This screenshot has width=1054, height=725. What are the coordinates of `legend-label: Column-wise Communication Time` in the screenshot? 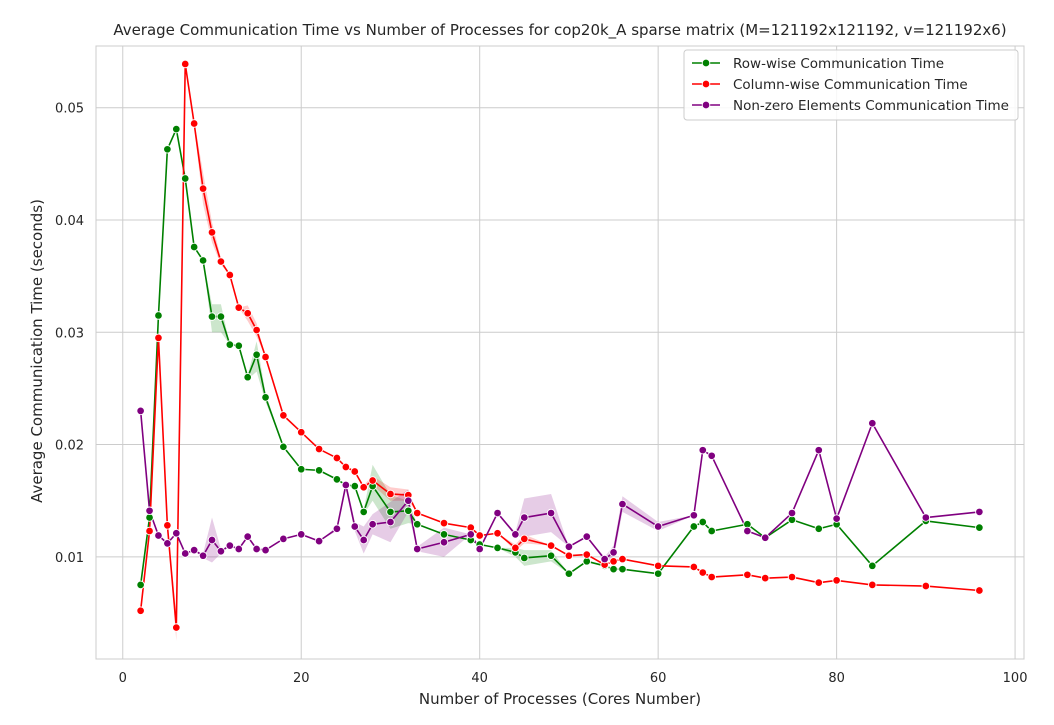 It's located at (850, 85).